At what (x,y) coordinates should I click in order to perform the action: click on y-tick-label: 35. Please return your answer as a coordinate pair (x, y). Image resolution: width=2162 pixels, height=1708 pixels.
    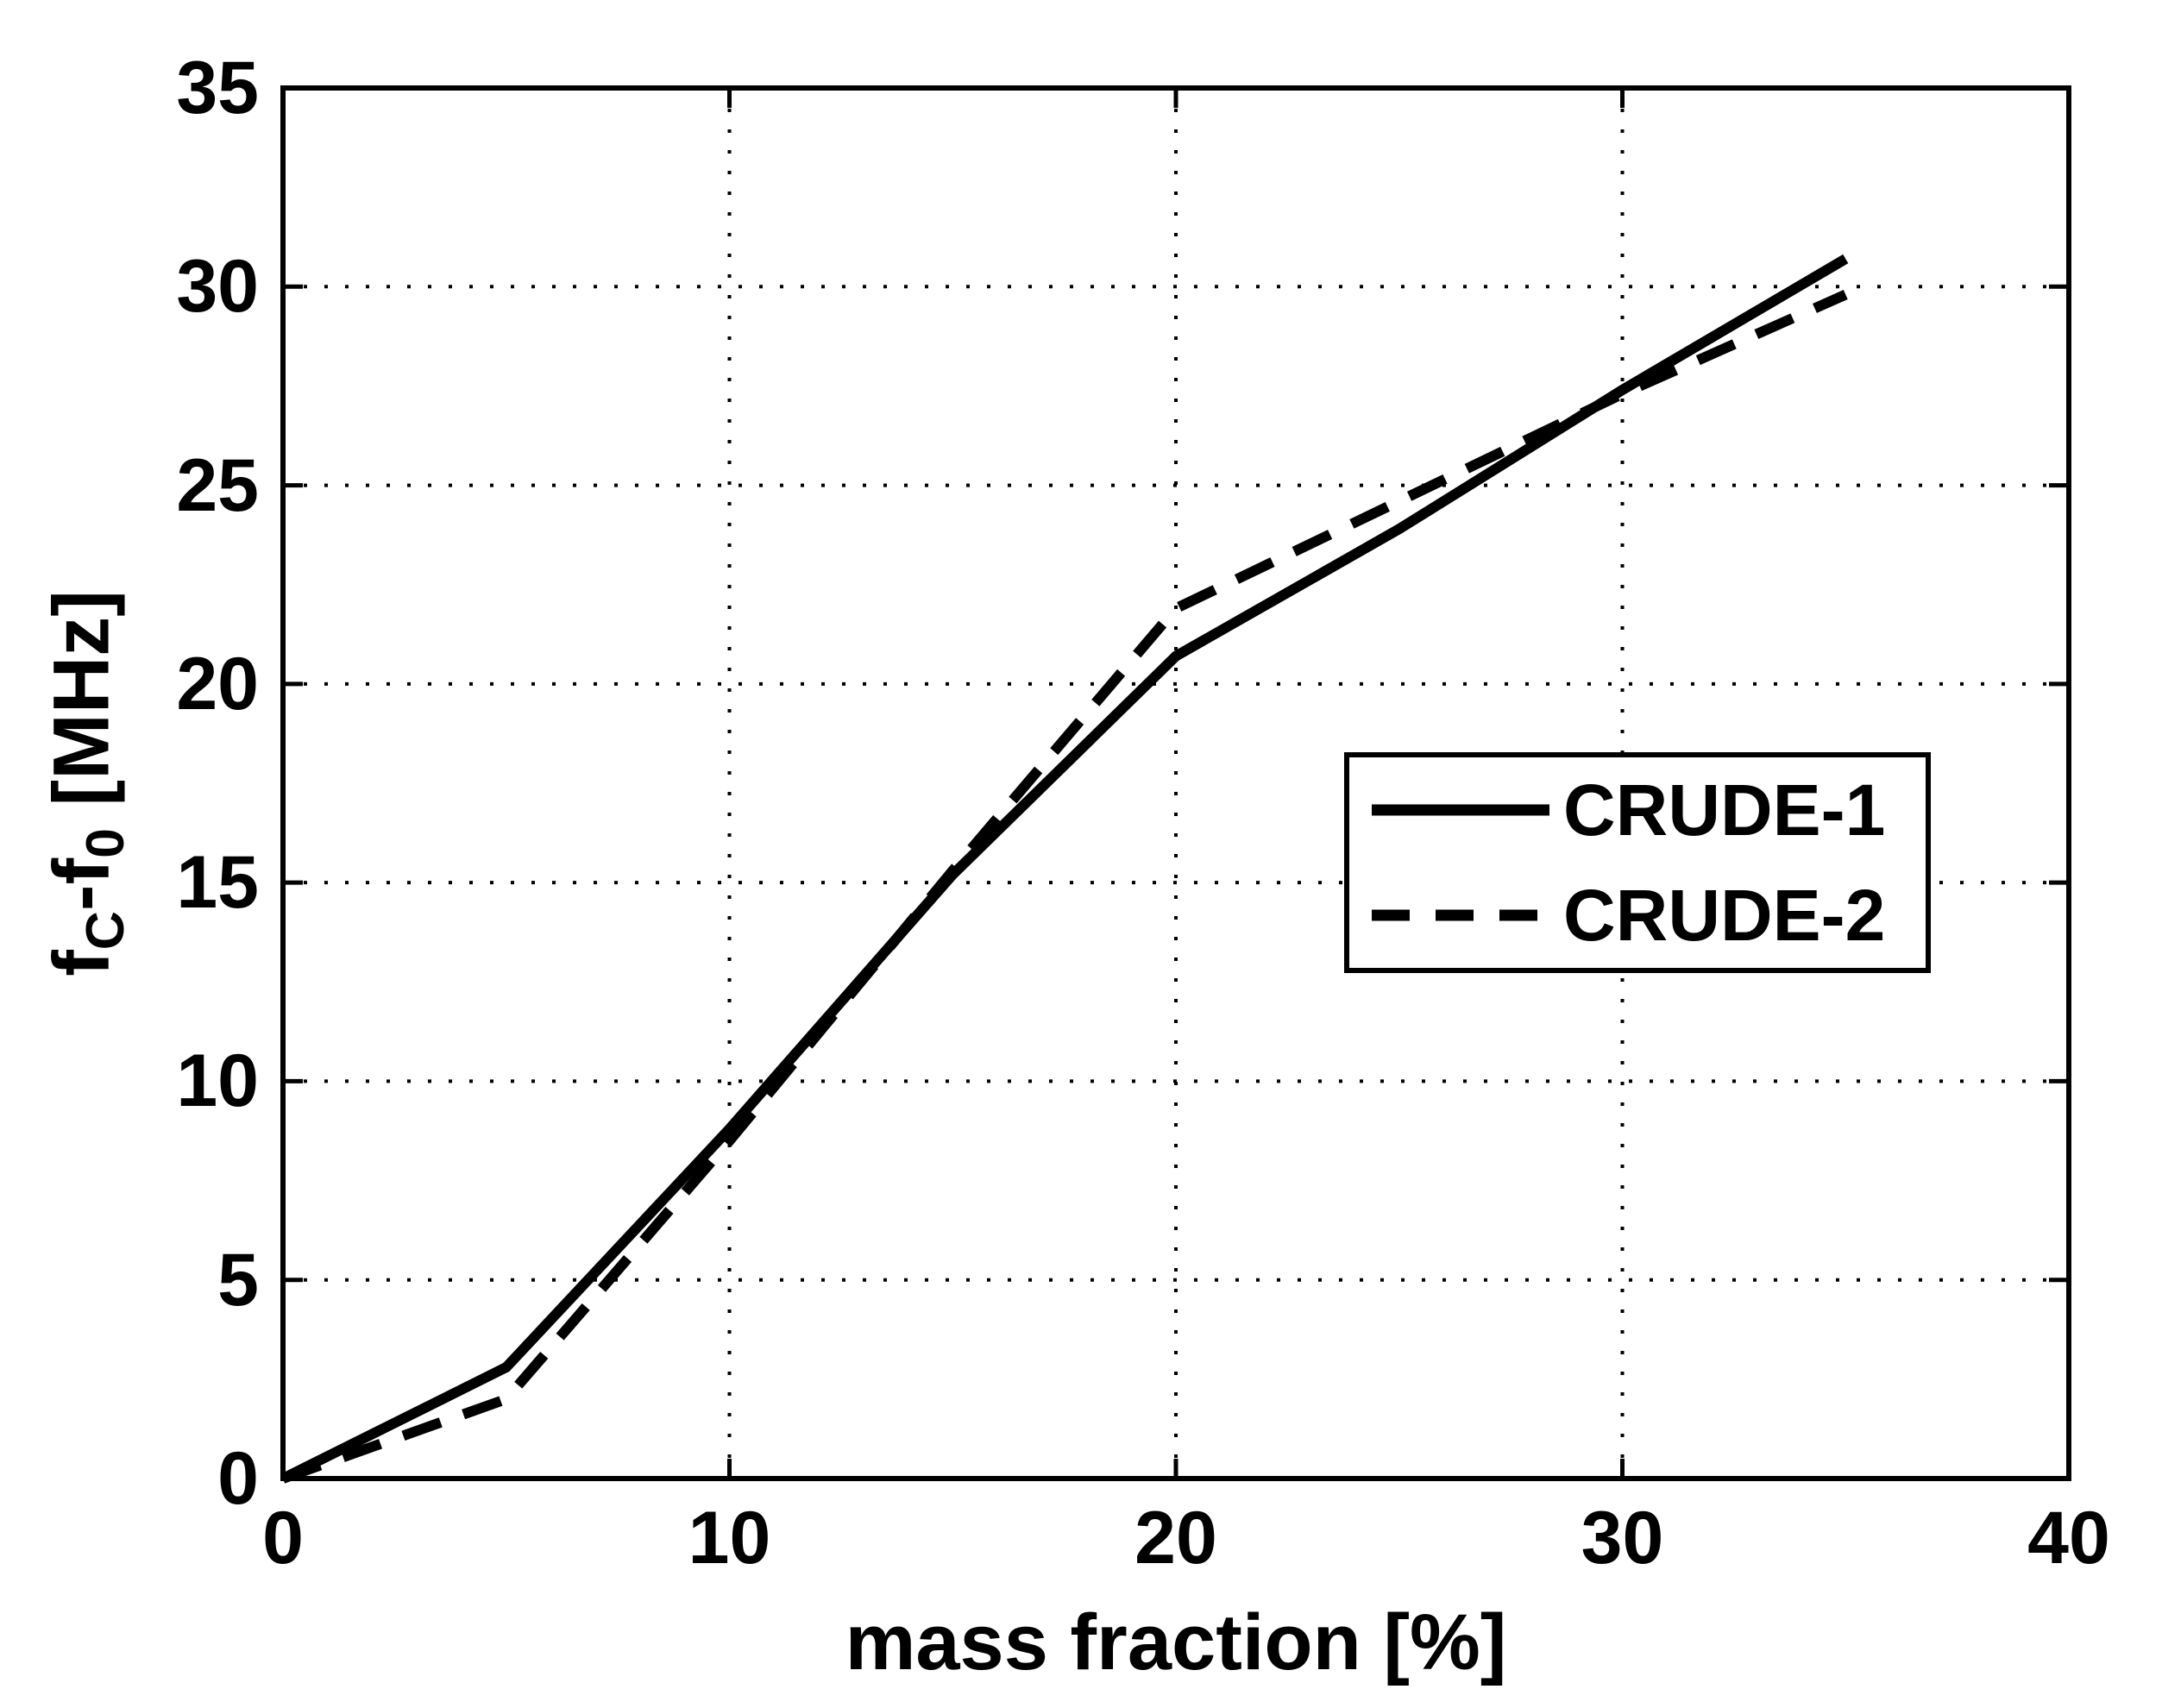
    Looking at the image, I should click on (217, 88).